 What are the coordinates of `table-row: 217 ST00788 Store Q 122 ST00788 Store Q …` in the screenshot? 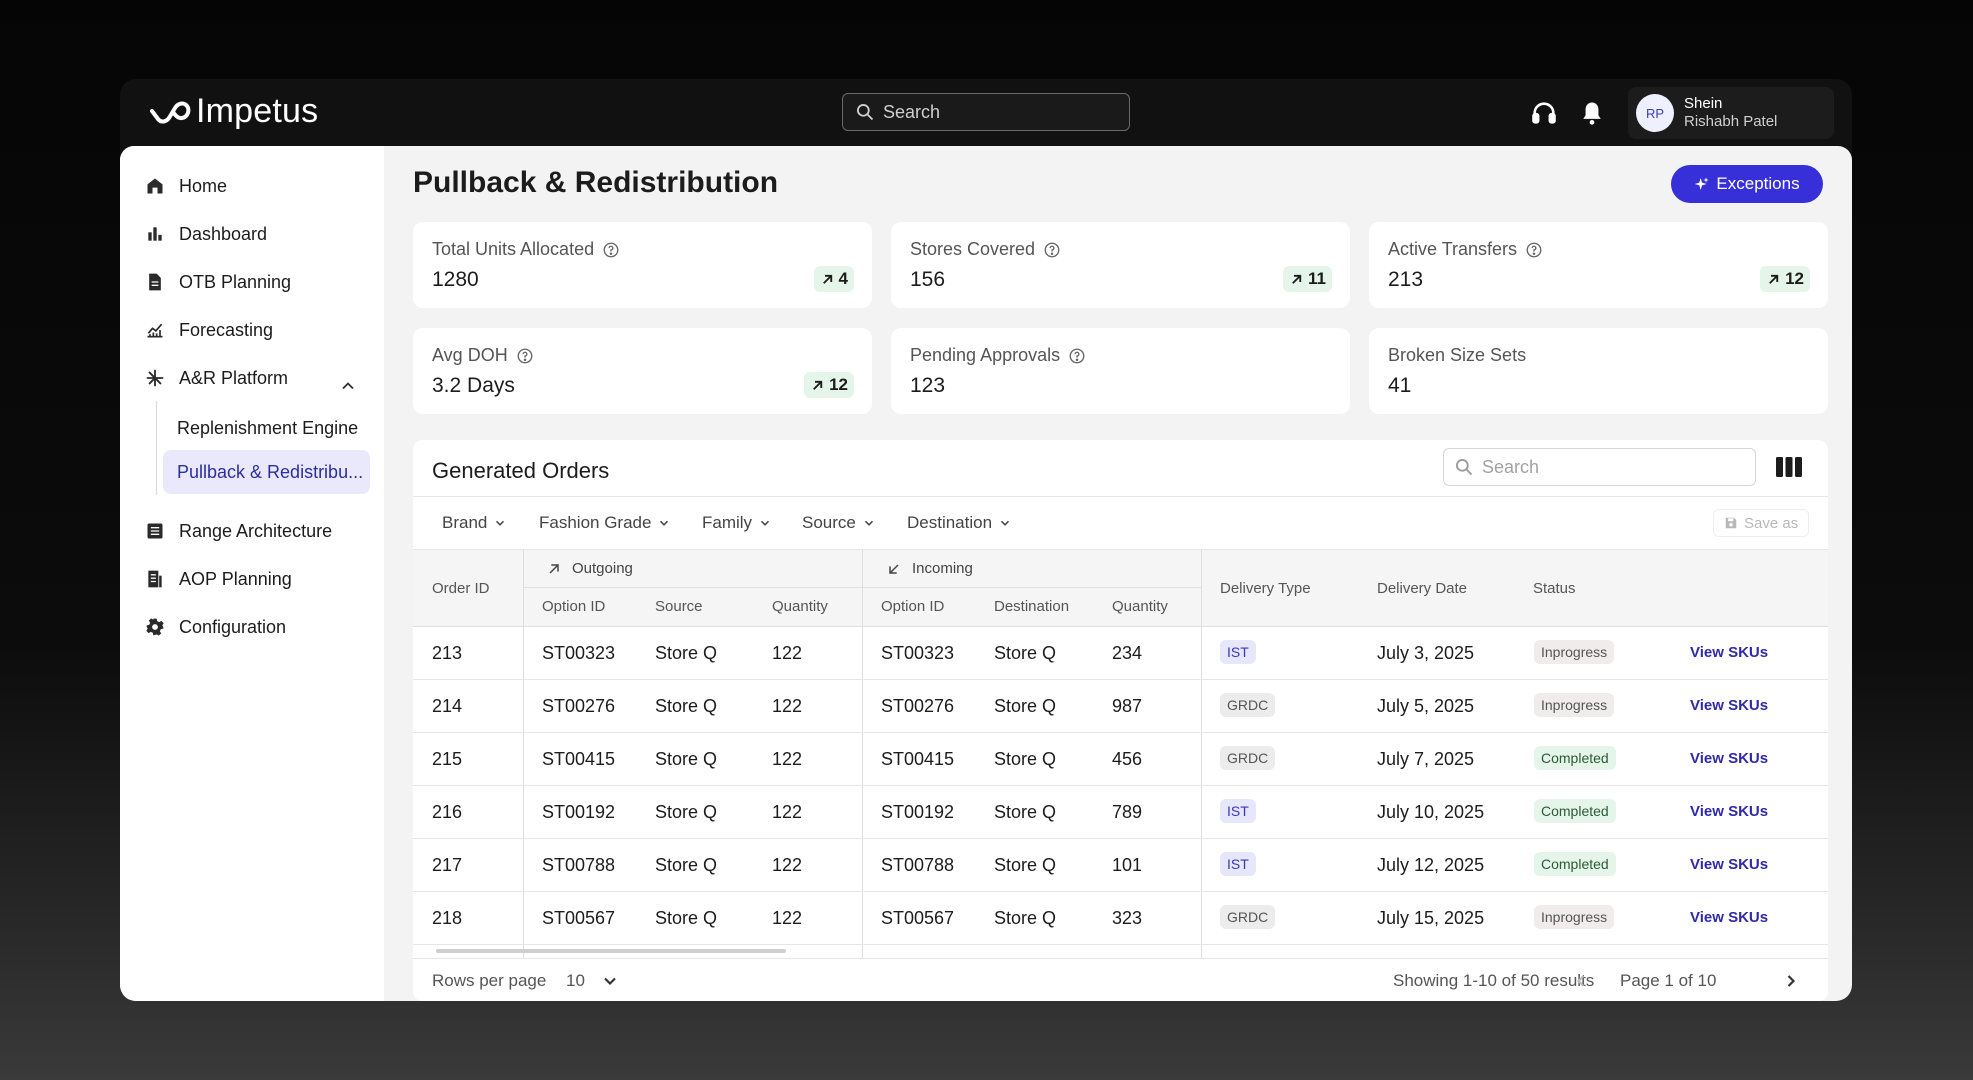 It's located at (1120, 865).